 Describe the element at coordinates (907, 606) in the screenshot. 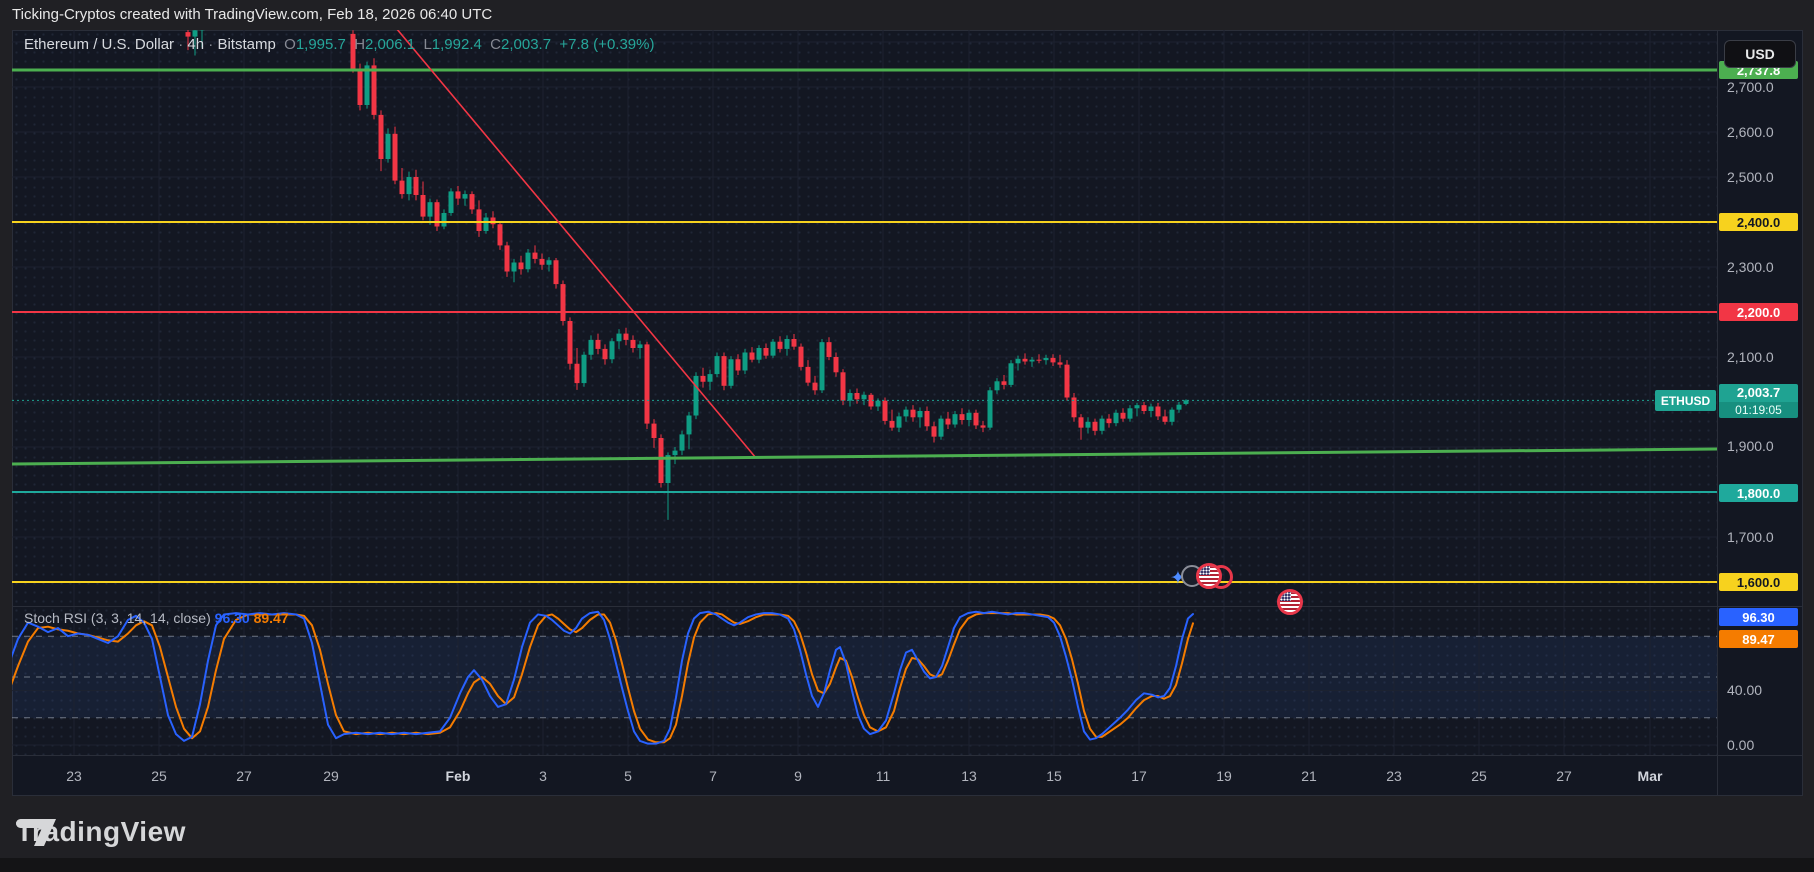

I see `pane-separator` at that location.